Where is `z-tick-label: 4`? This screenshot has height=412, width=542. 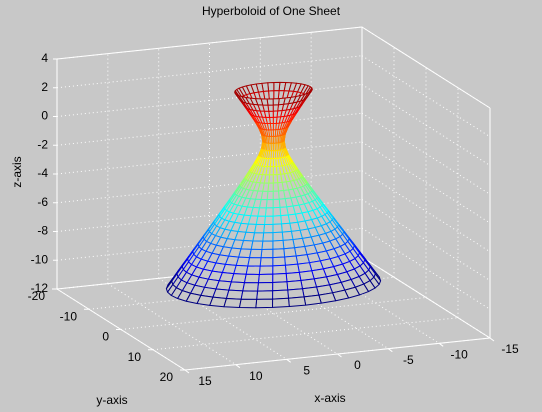
z-tick-label: 4 is located at coordinates (44, 58).